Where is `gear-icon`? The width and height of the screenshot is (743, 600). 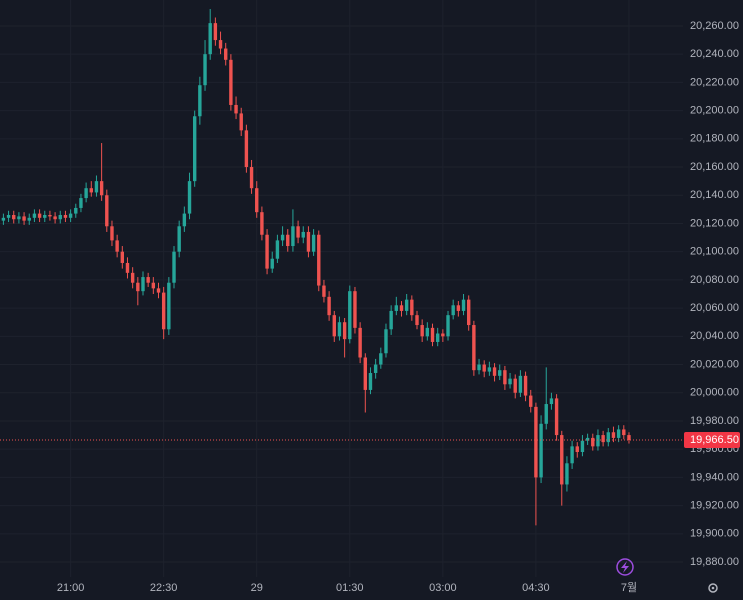 gear-icon is located at coordinates (713, 588).